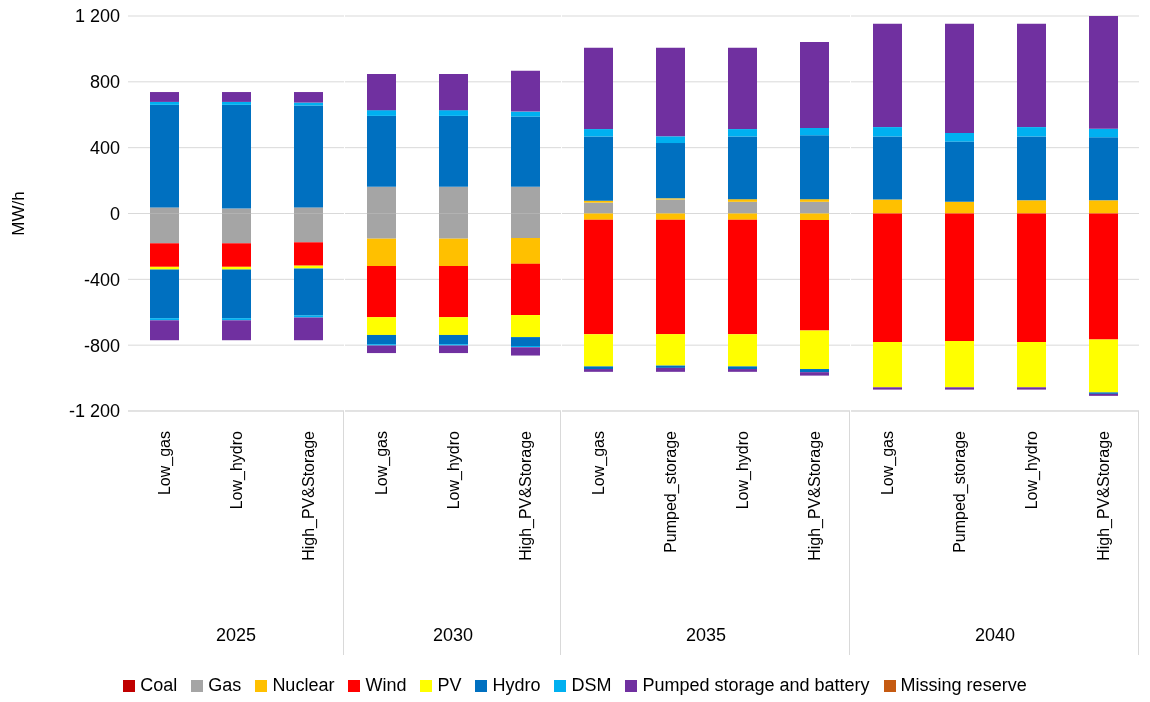  I want to click on legend-label: Nuclear, so click(303, 685).